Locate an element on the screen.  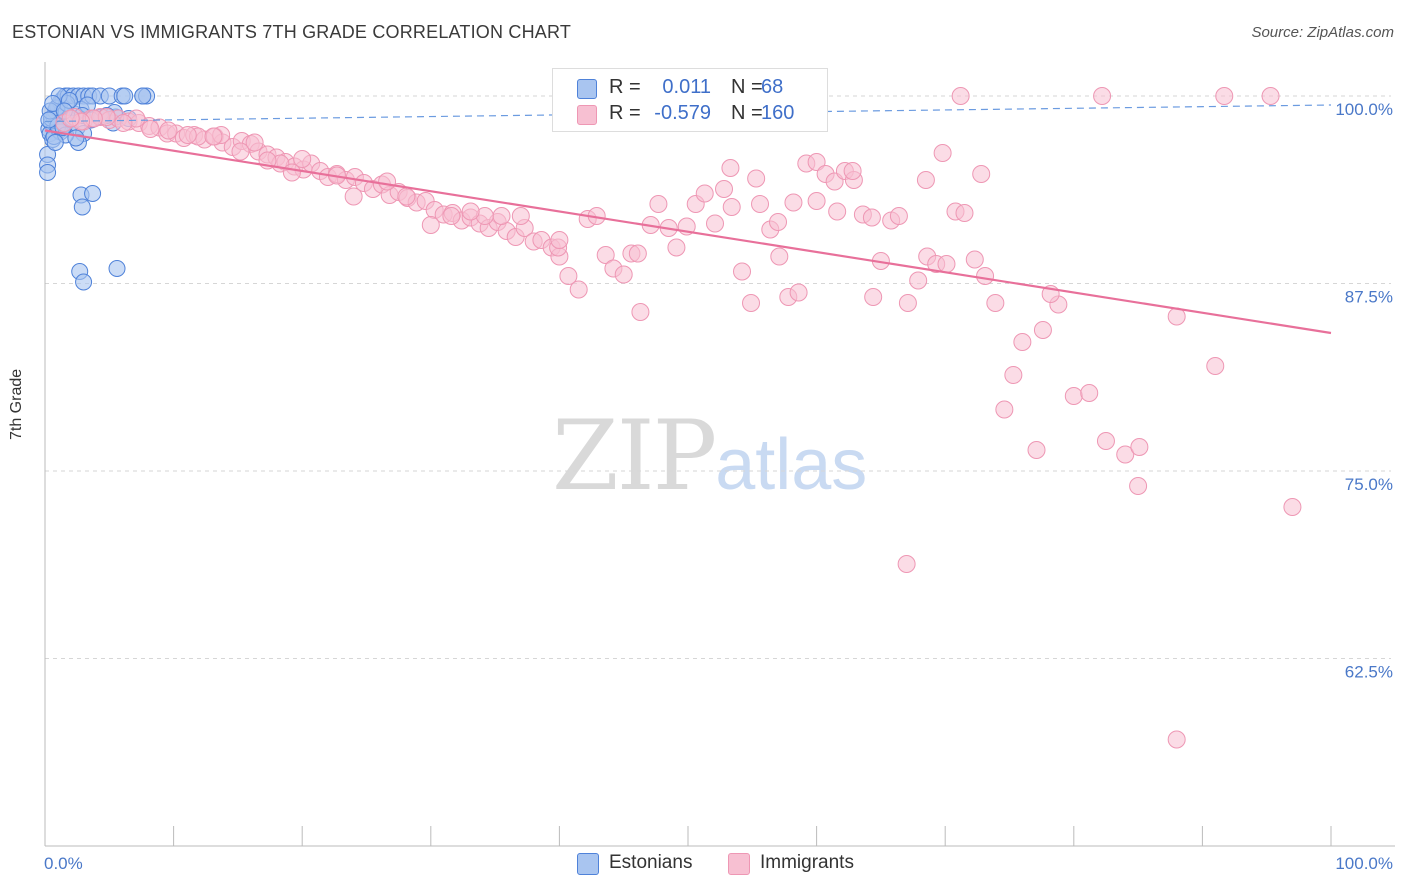
watermark-zip: ZIP is located at coordinates (634, 456).